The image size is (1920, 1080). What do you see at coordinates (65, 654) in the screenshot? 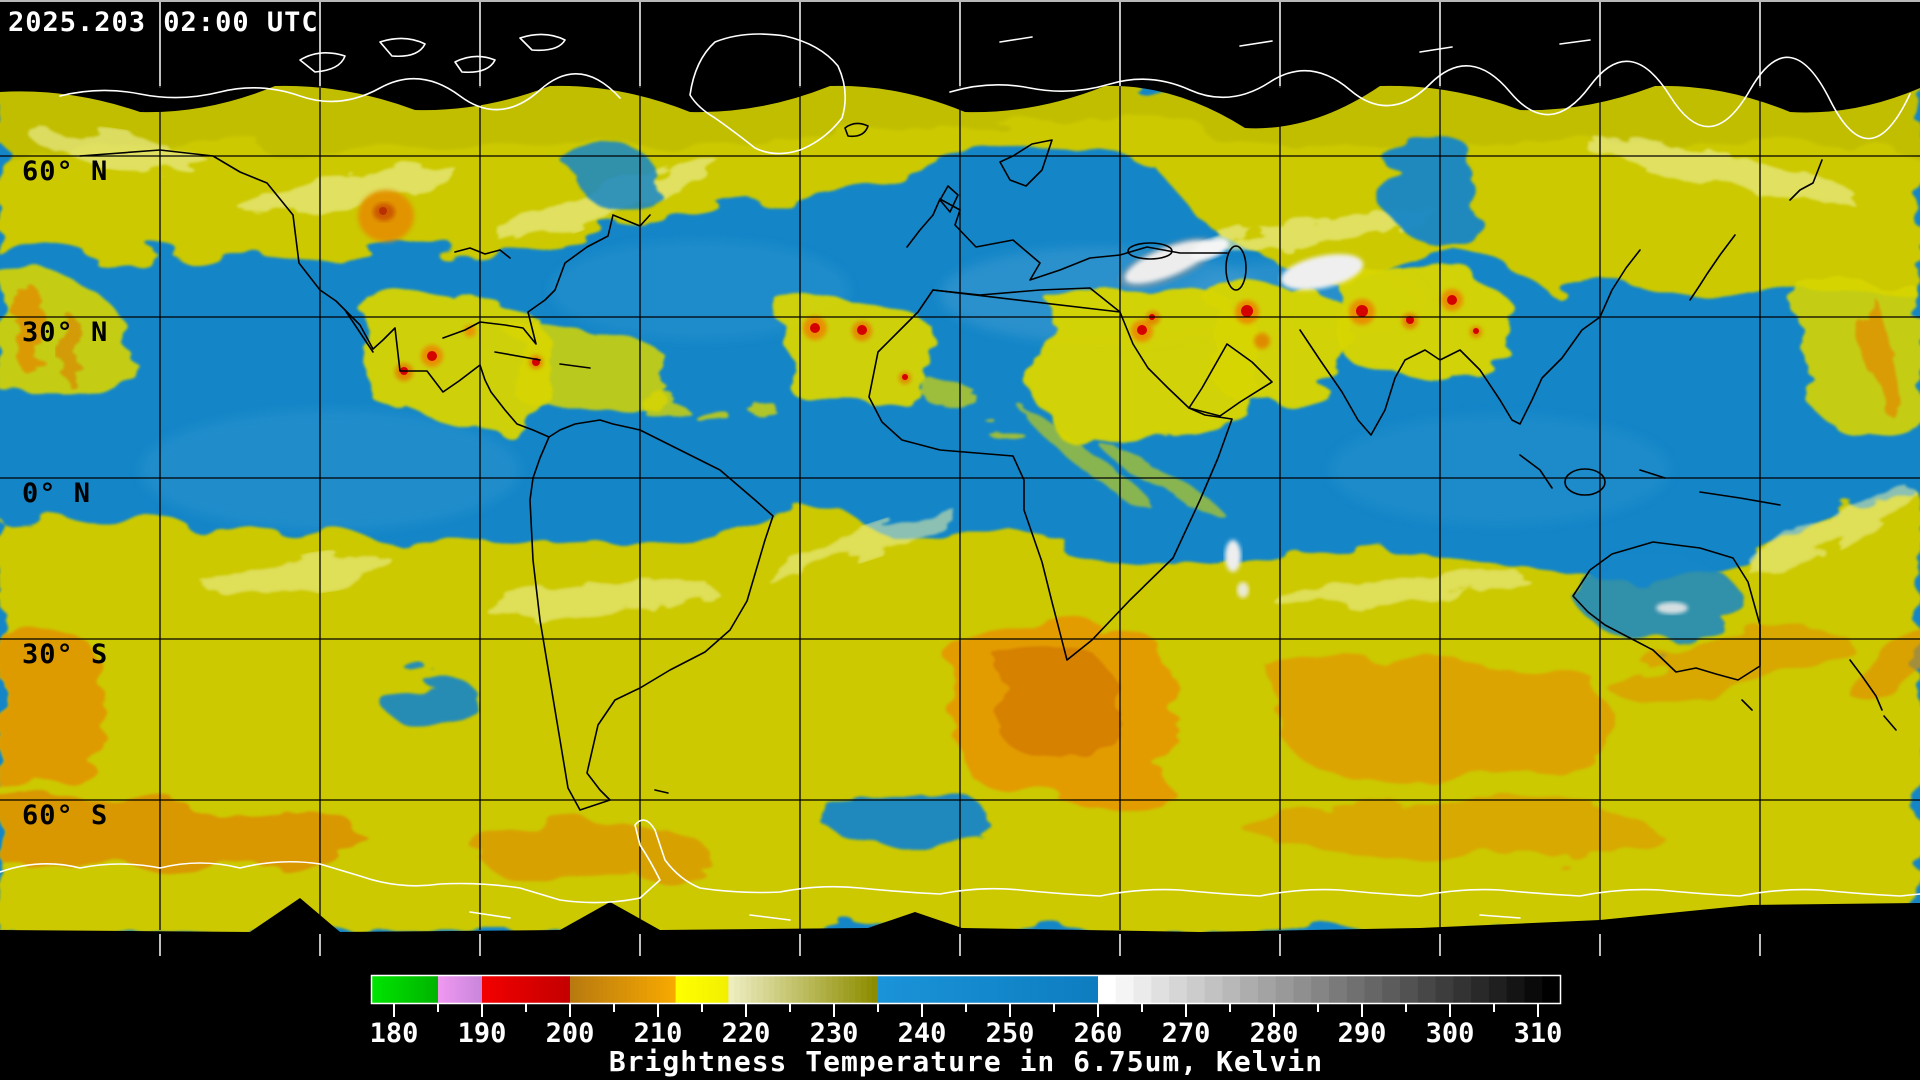
I see `lat-label-30s: 30° S` at bounding box center [65, 654].